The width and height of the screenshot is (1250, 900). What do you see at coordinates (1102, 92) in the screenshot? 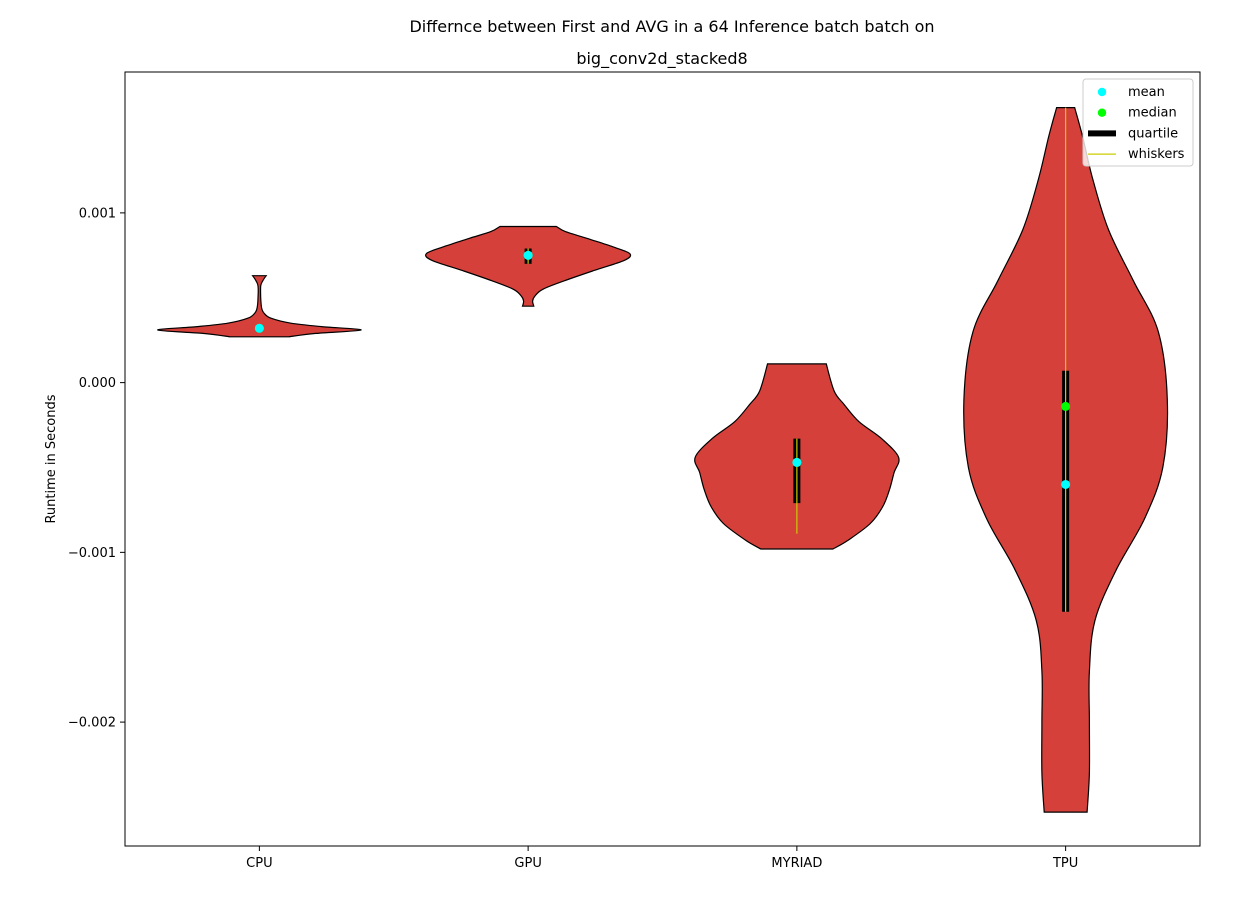
I see `legend-marker-mean` at bounding box center [1102, 92].